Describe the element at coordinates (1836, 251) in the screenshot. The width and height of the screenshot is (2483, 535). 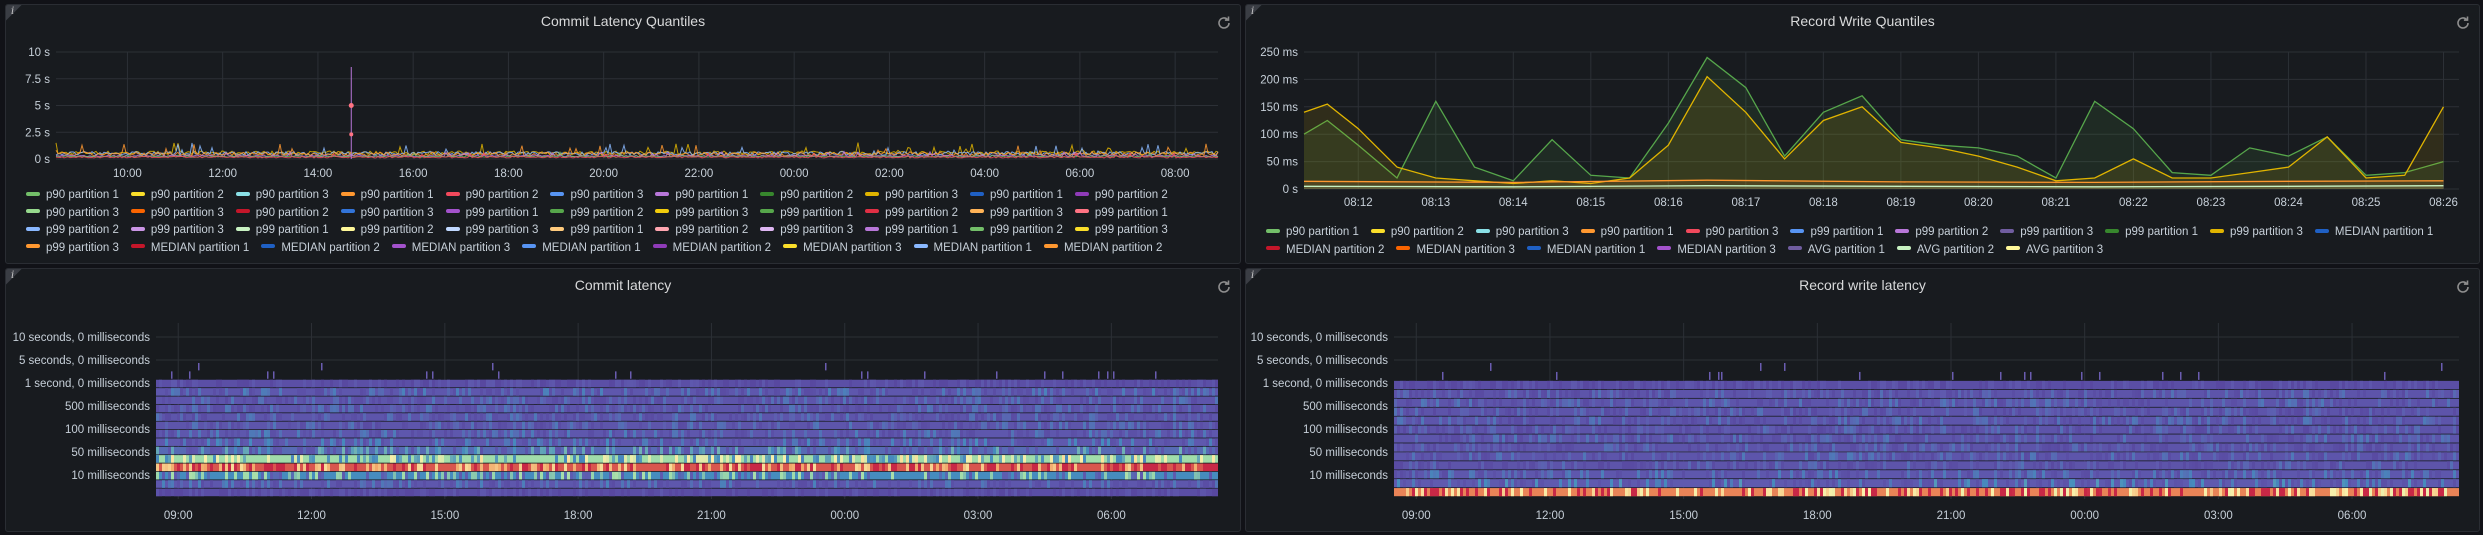
I see `legend-item: AVG partition 1` at that location.